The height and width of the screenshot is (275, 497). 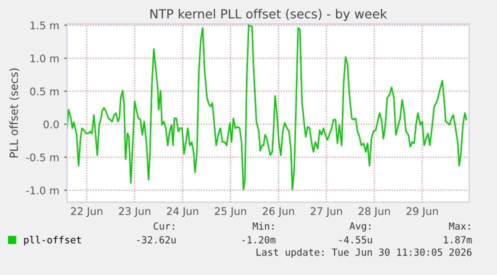 I want to click on text: -4.55u, so click(x=355, y=240).